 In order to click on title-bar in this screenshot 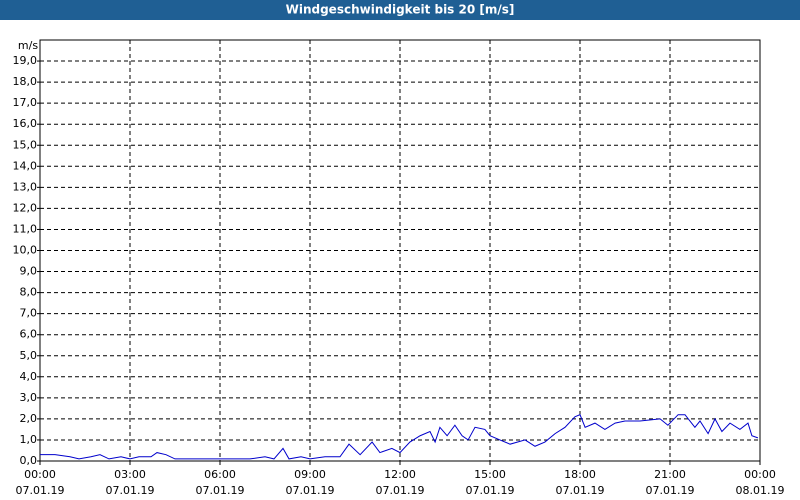, I will do `click(400, 10)`.